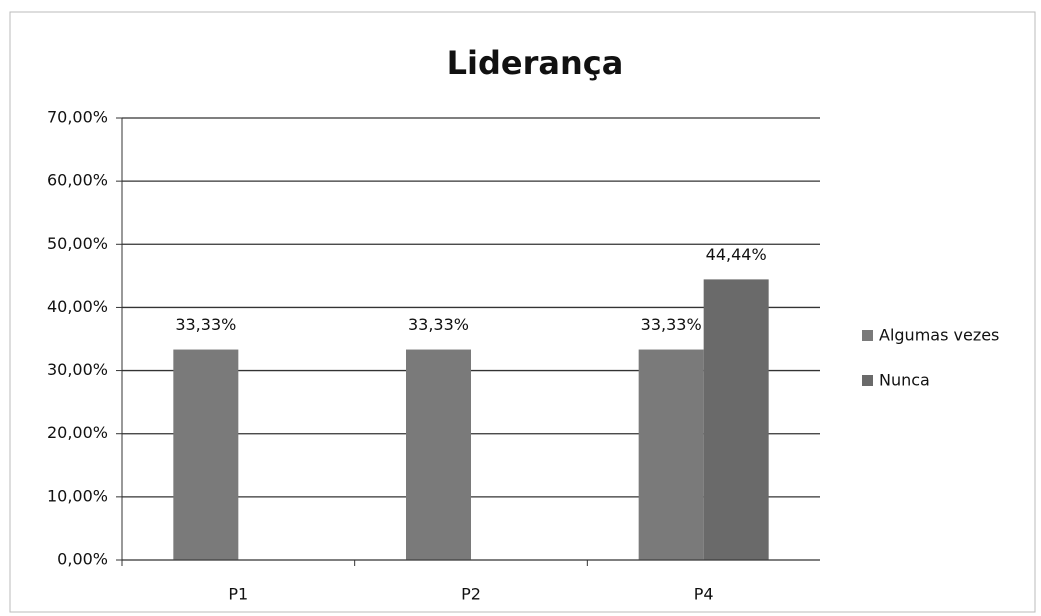  I want to click on y-tick-label: 60,00%, so click(77, 180).